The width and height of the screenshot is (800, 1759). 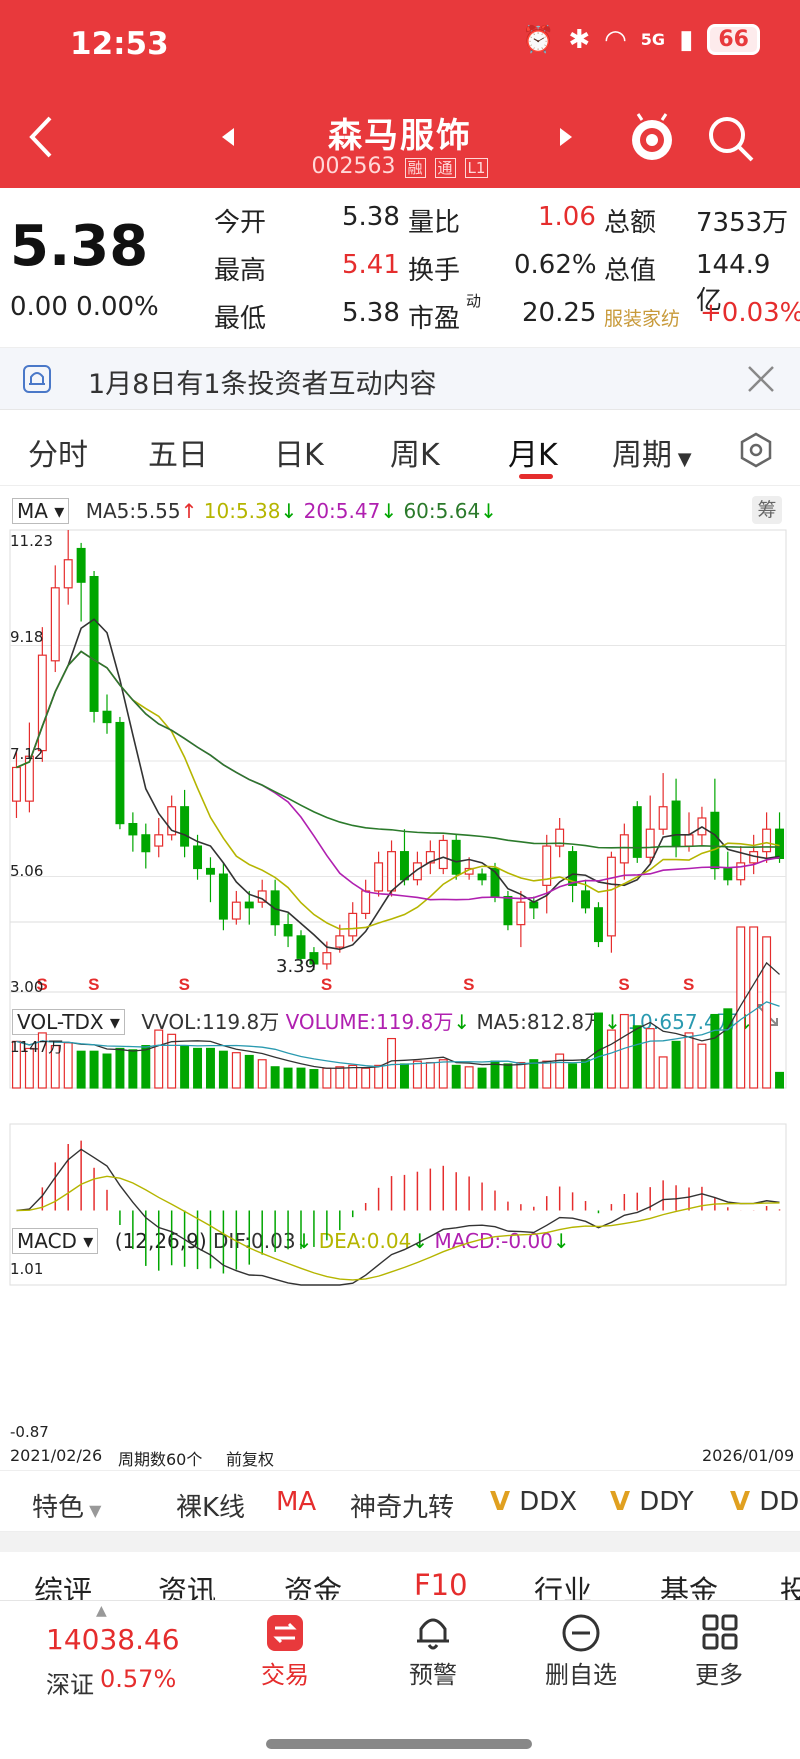 I want to click on tab-weekly-k: 周K, so click(x=415, y=455).